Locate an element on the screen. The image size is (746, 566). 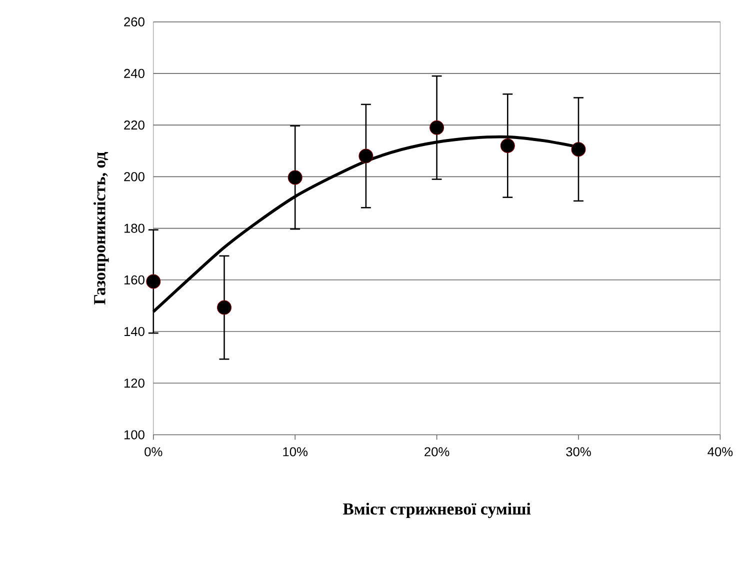
x-tick-label: 40% is located at coordinates (720, 451).